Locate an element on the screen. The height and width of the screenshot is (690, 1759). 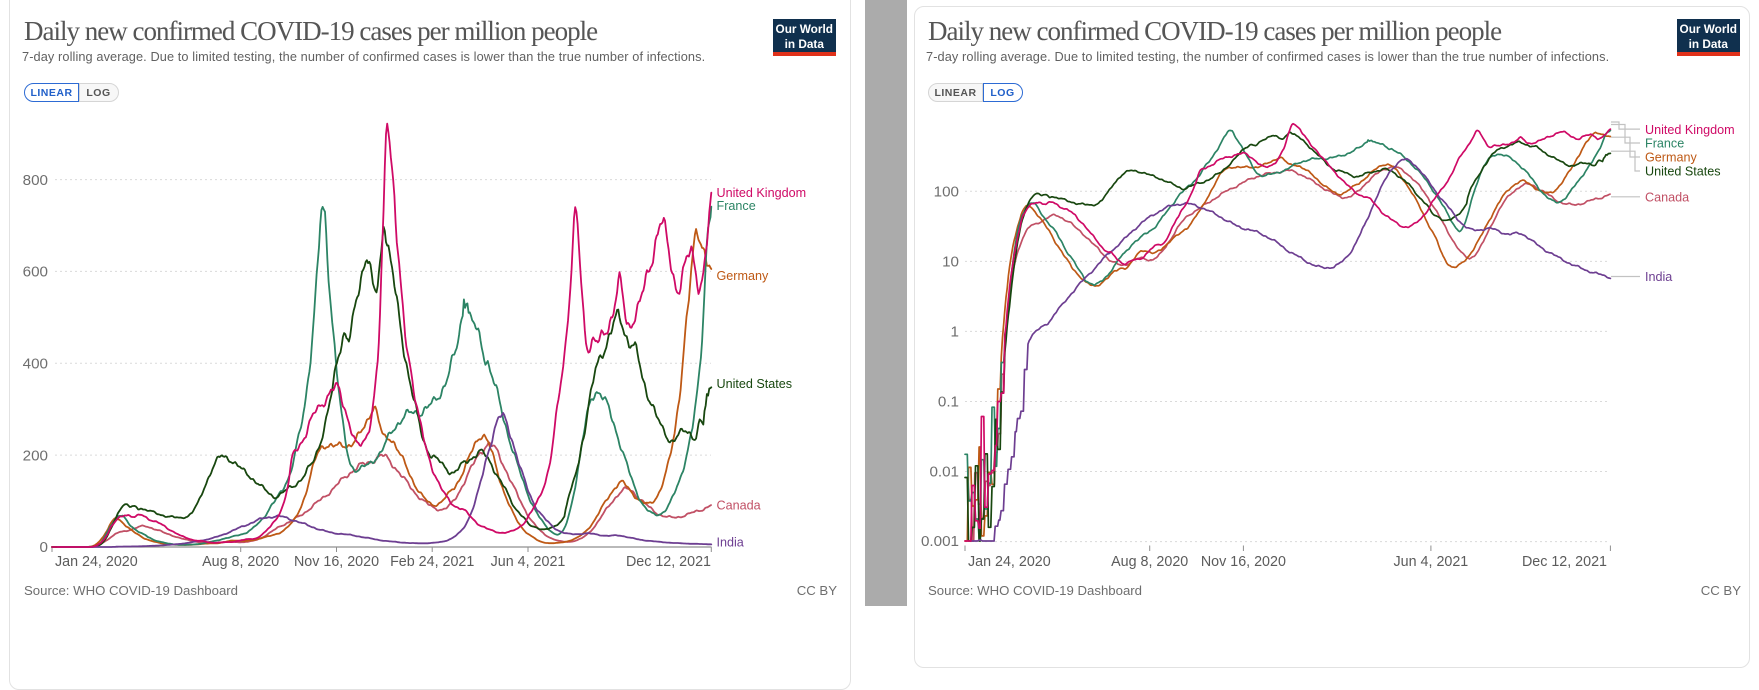
svg-text: 100 is located at coordinates (946, 192).